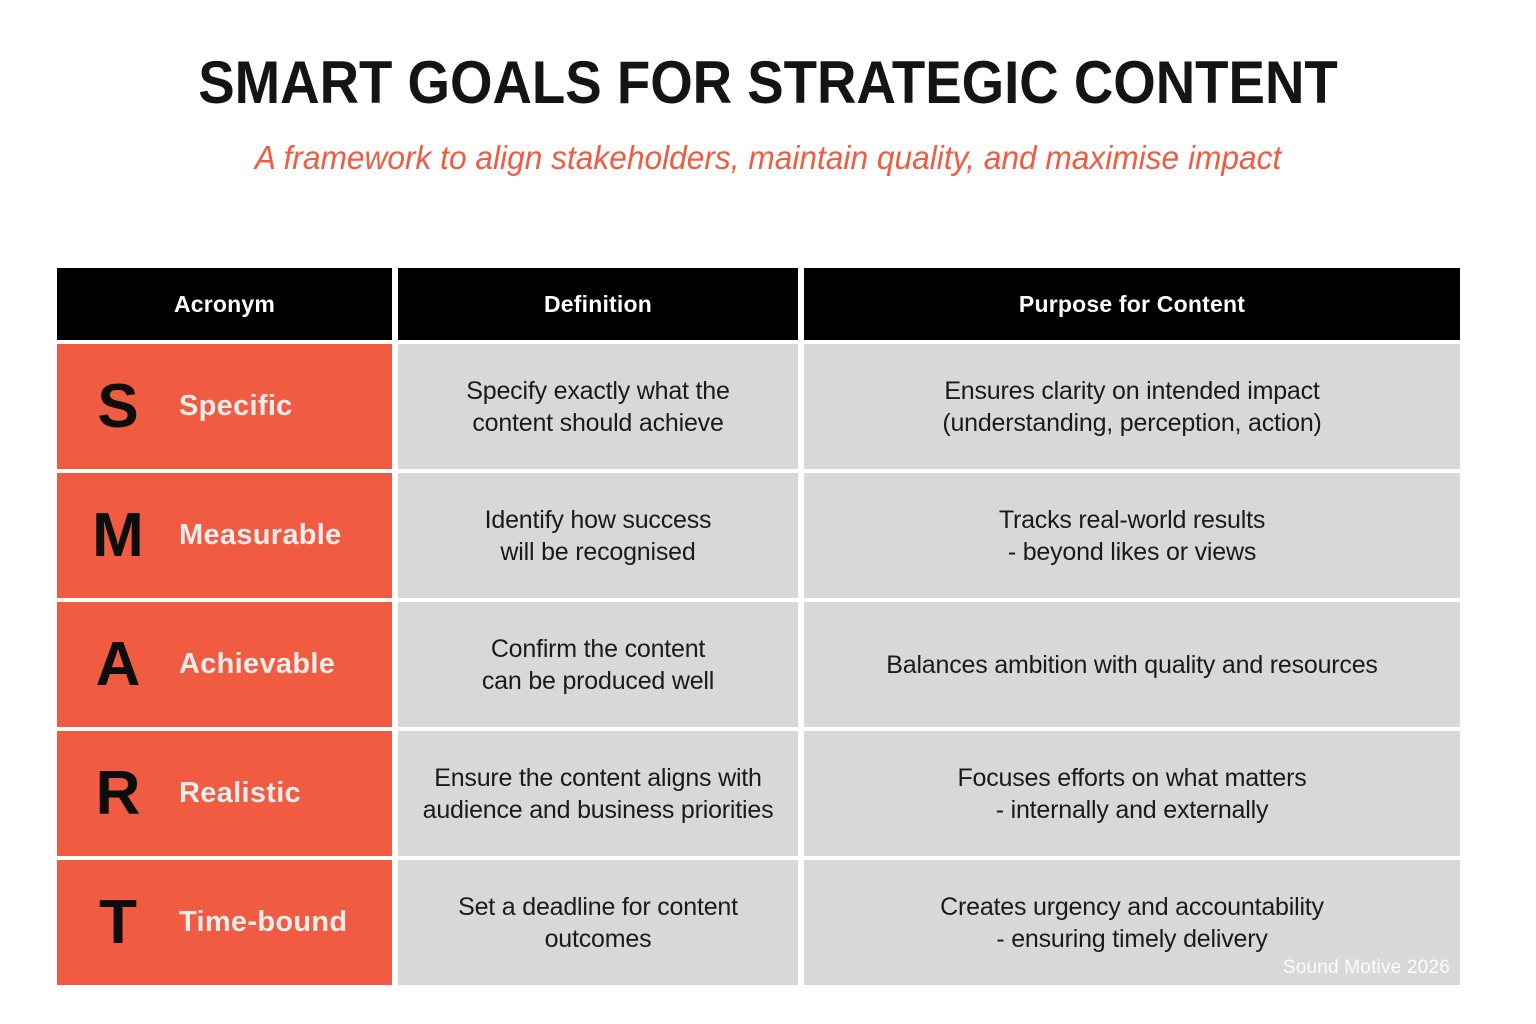 This screenshot has width=1536, height=1024. I want to click on definition-text-achievable: Confirm the content can be produced well, so click(598, 664).